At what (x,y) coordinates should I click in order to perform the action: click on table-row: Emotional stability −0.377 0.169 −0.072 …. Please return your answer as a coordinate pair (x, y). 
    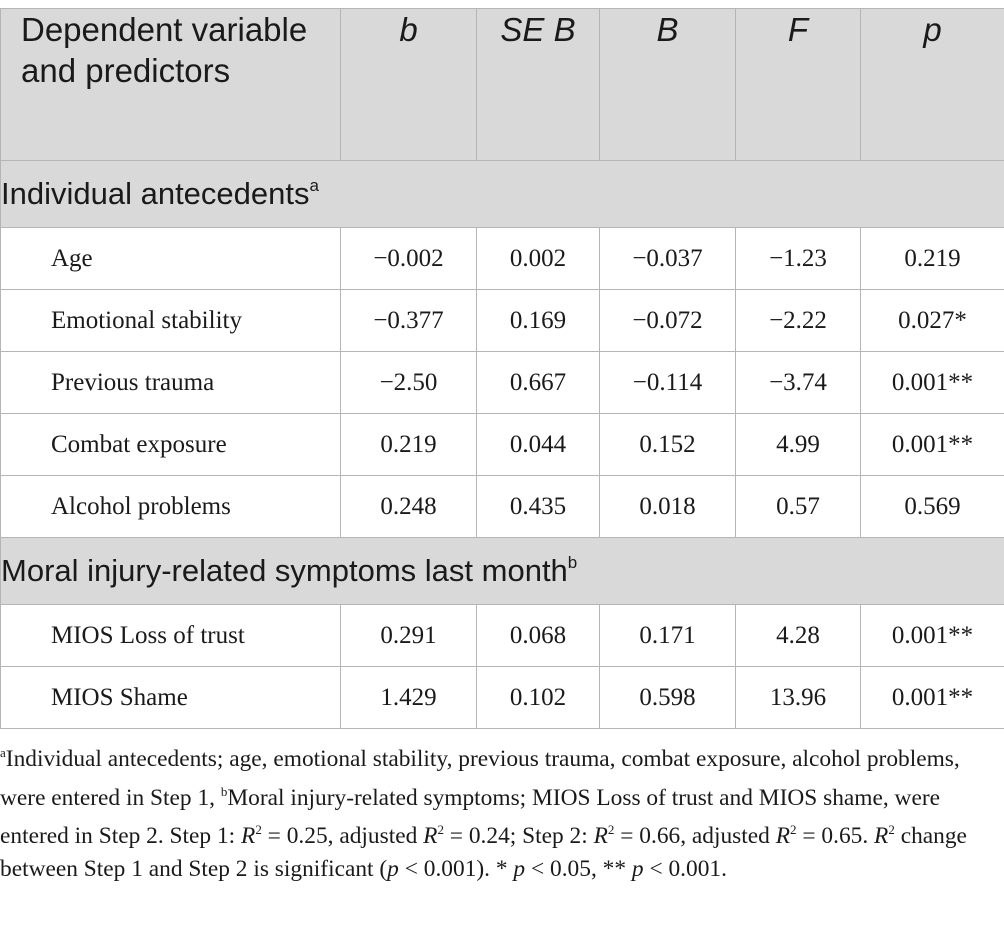
    Looking at the image, I should click on (502, 320).